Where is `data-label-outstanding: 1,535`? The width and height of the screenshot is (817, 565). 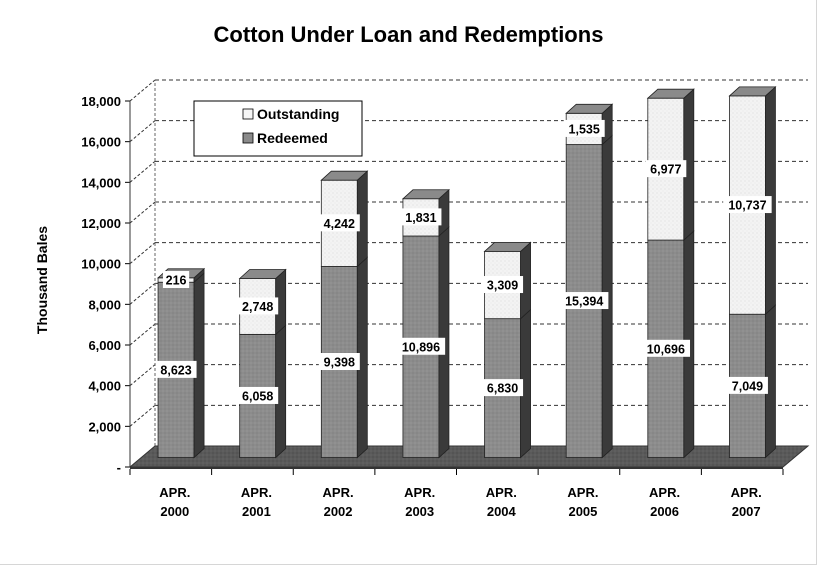 data-label-outstanding: 1,535 is located at coordinates (584, 129).